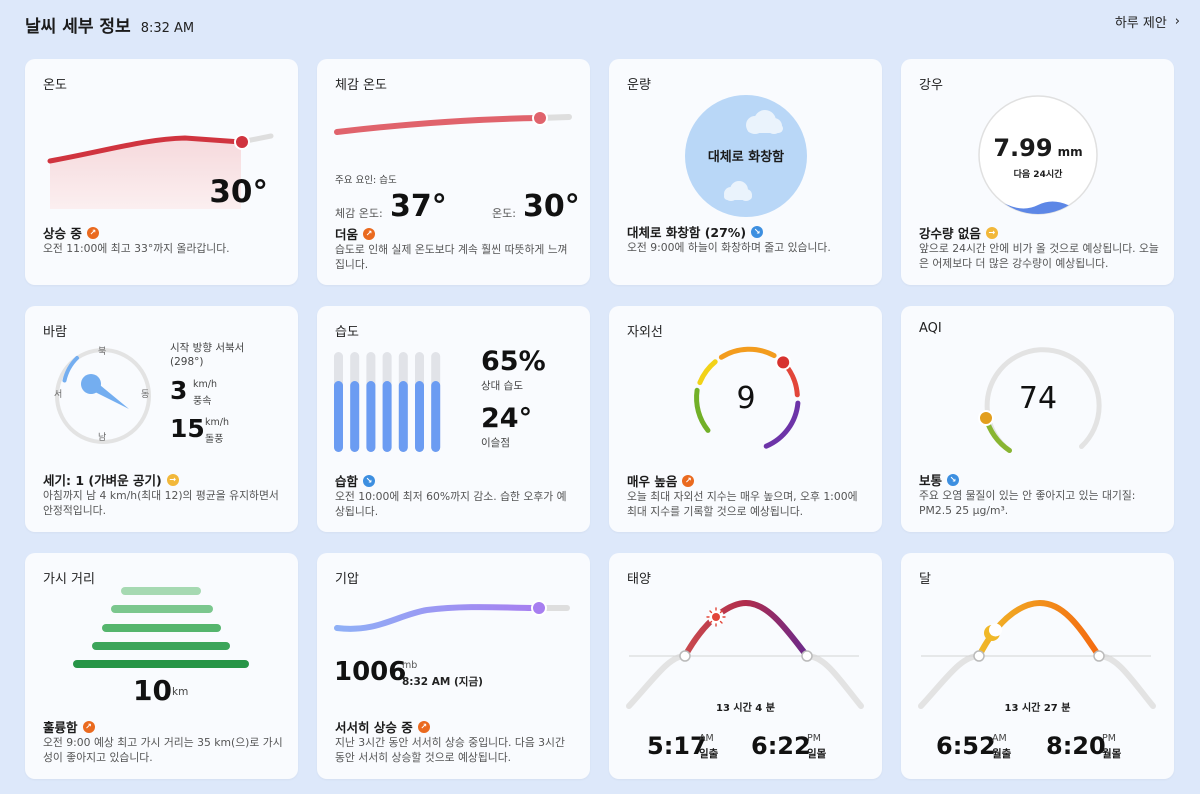  What do you see at coordinates (950, 233) in the screenshot?
I see `status-label: 강수량 없음` at bounding box center [950, 233].